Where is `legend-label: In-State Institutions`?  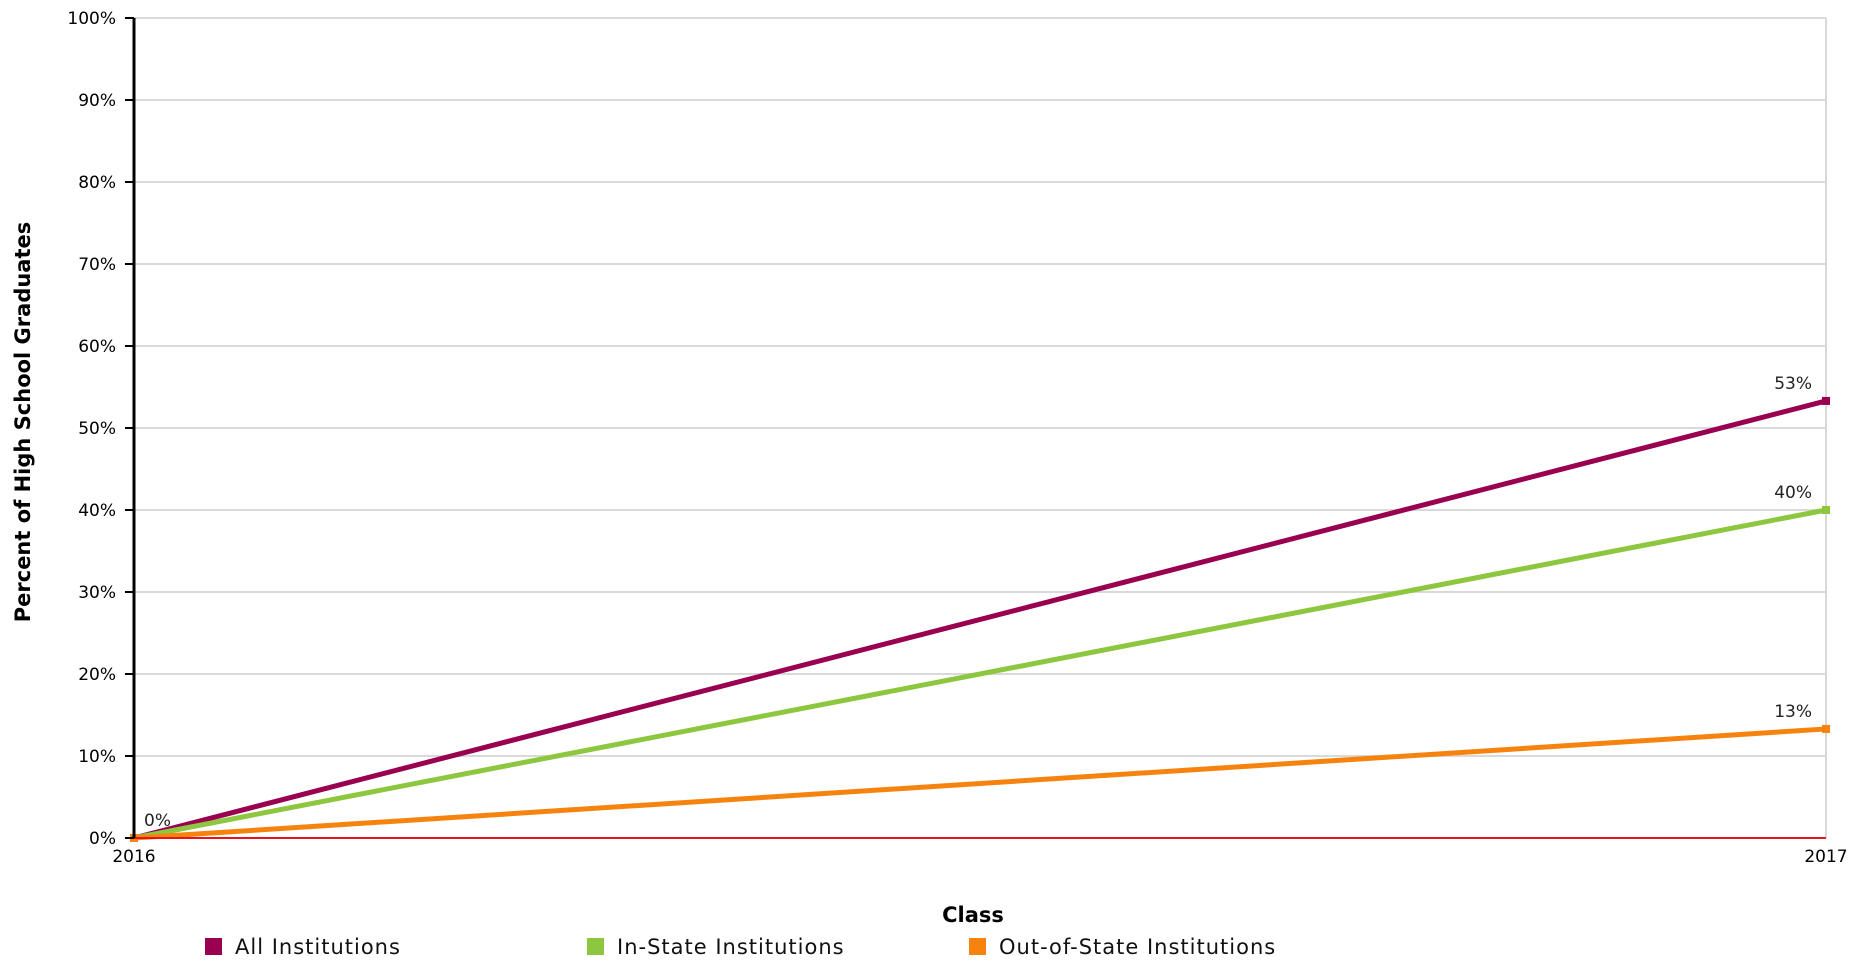
legend-label: In-State Institutions is located at coordinates (731, 947).